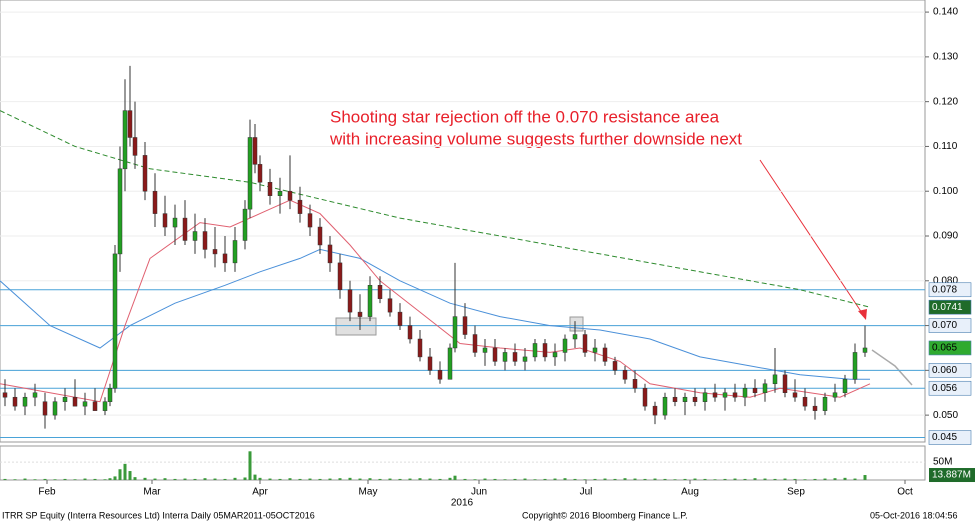 This screenshot has width=975, height=524. What do you see at coordinates (945, 57) in the screenshot?
I see `y-tick-label: 0.130` at bounding box center [945, 57].